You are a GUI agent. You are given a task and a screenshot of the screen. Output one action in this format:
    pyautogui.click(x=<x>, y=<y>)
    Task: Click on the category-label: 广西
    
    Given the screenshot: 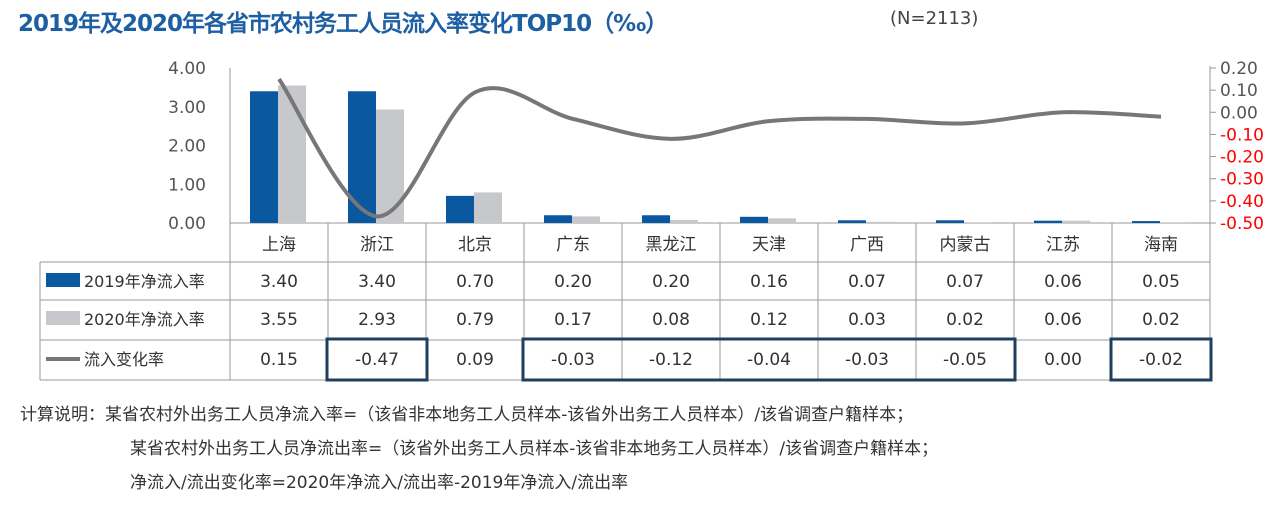 What is the action you would take?
    pyautogui.click(x=867, y=245)
    